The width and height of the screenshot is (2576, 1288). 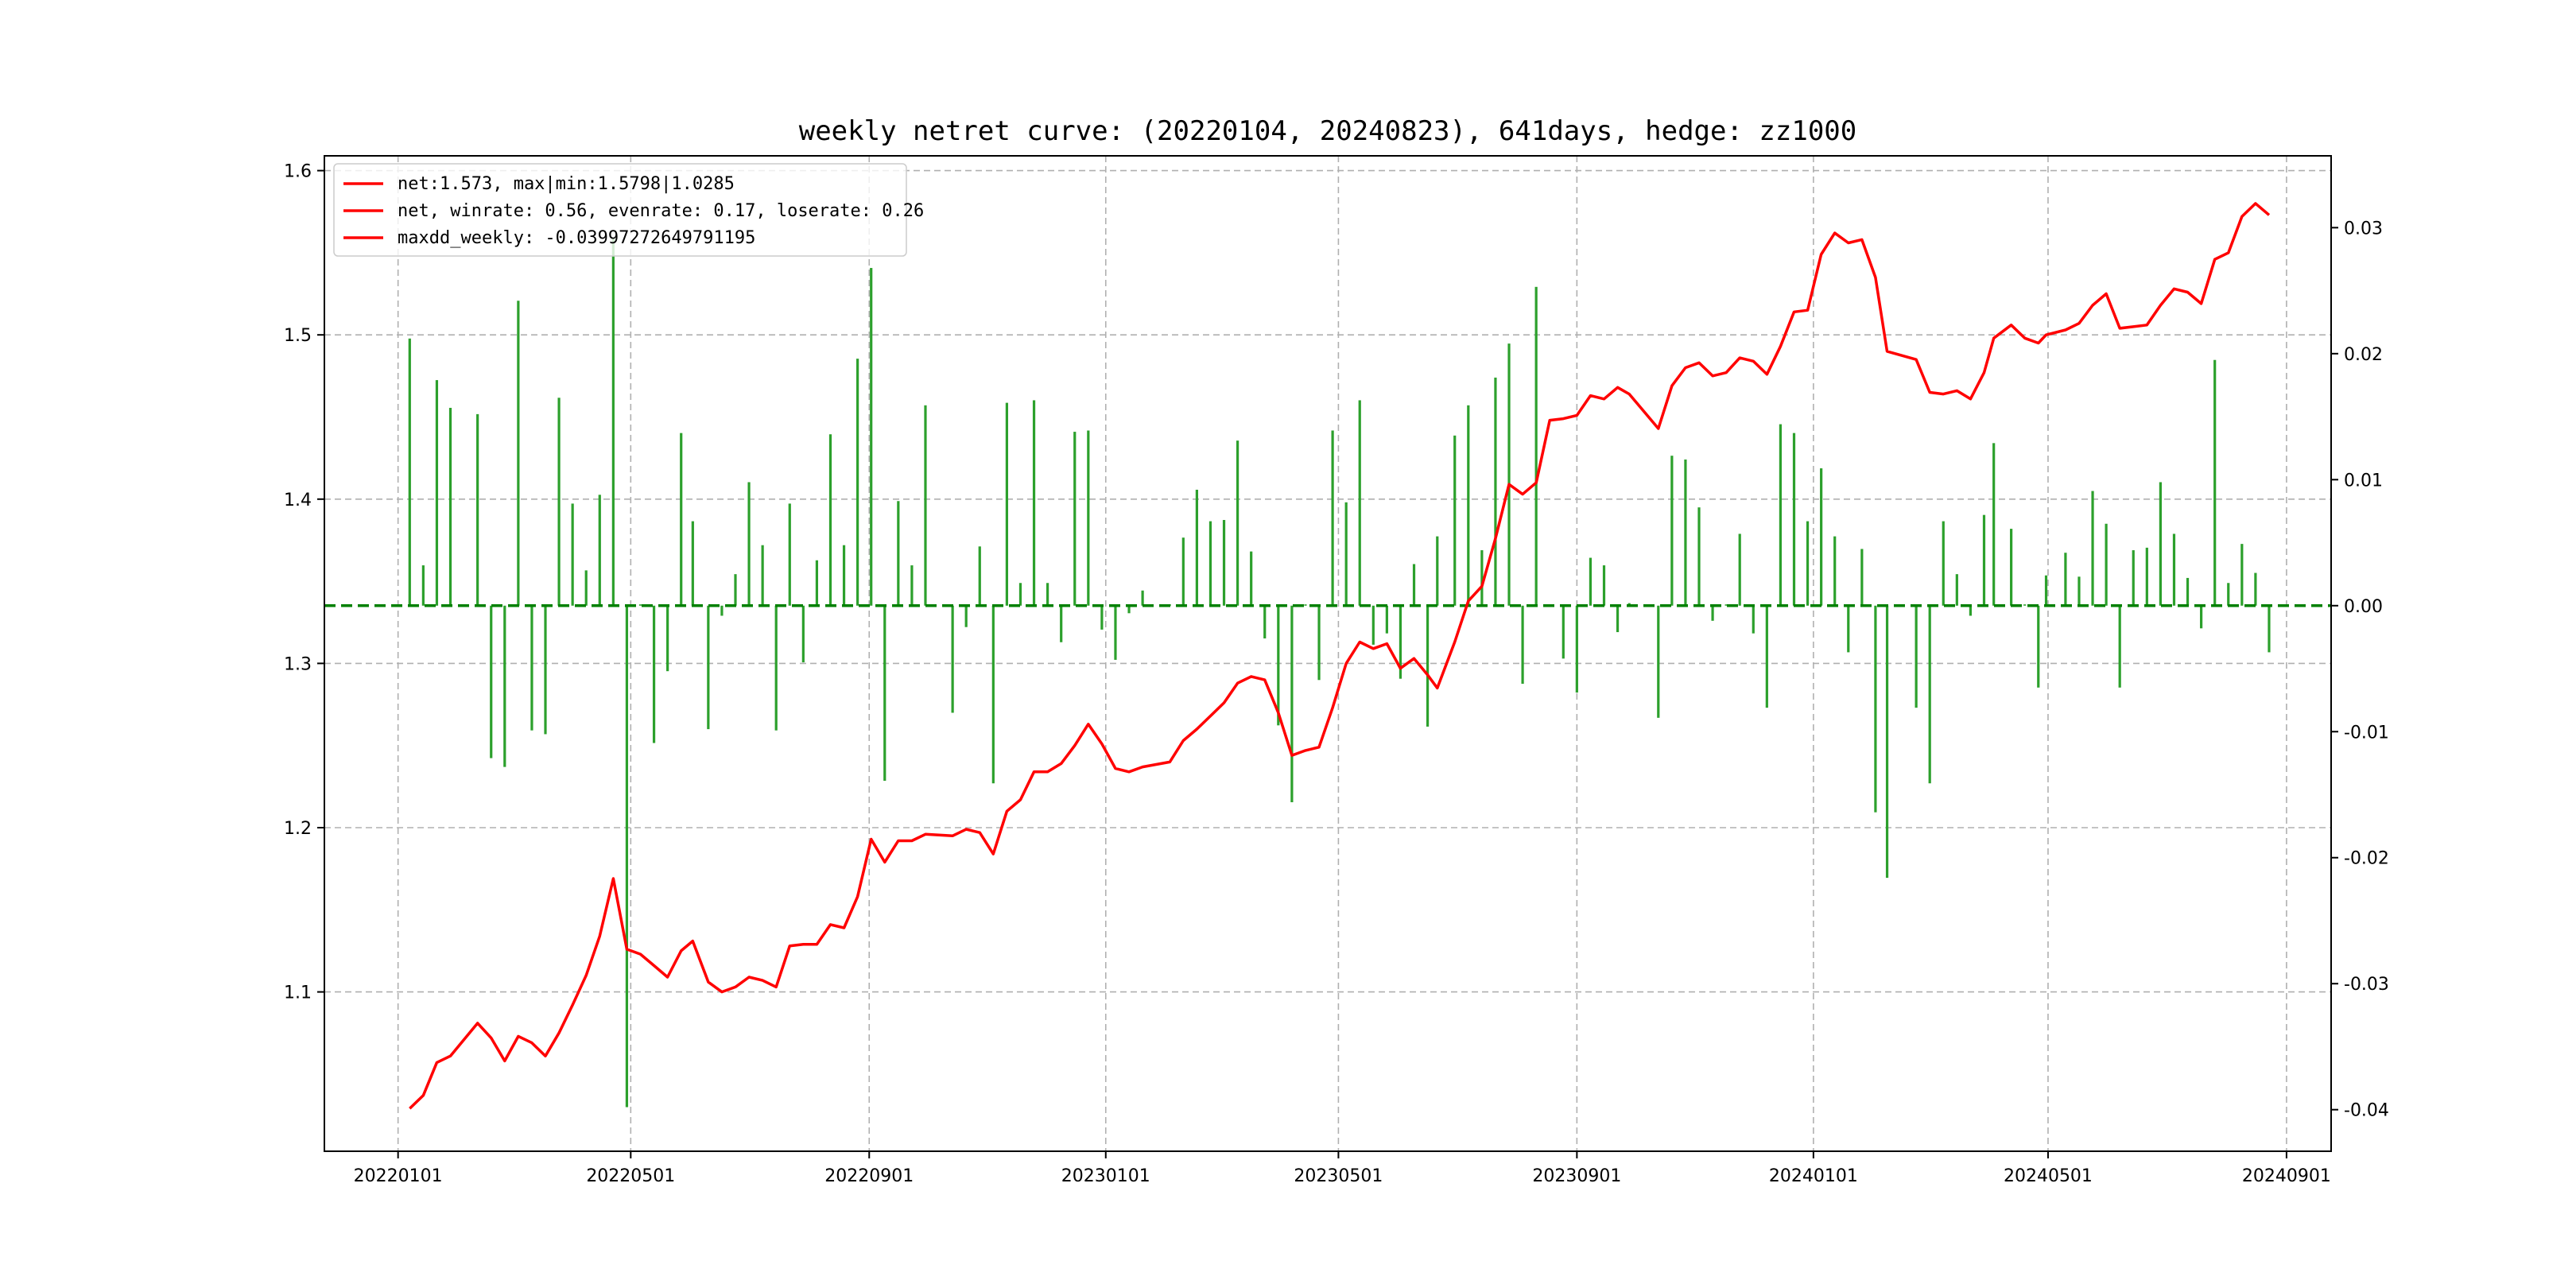 I want to click on y-left-tick-label: 1.1, so click(x=298, y=993).